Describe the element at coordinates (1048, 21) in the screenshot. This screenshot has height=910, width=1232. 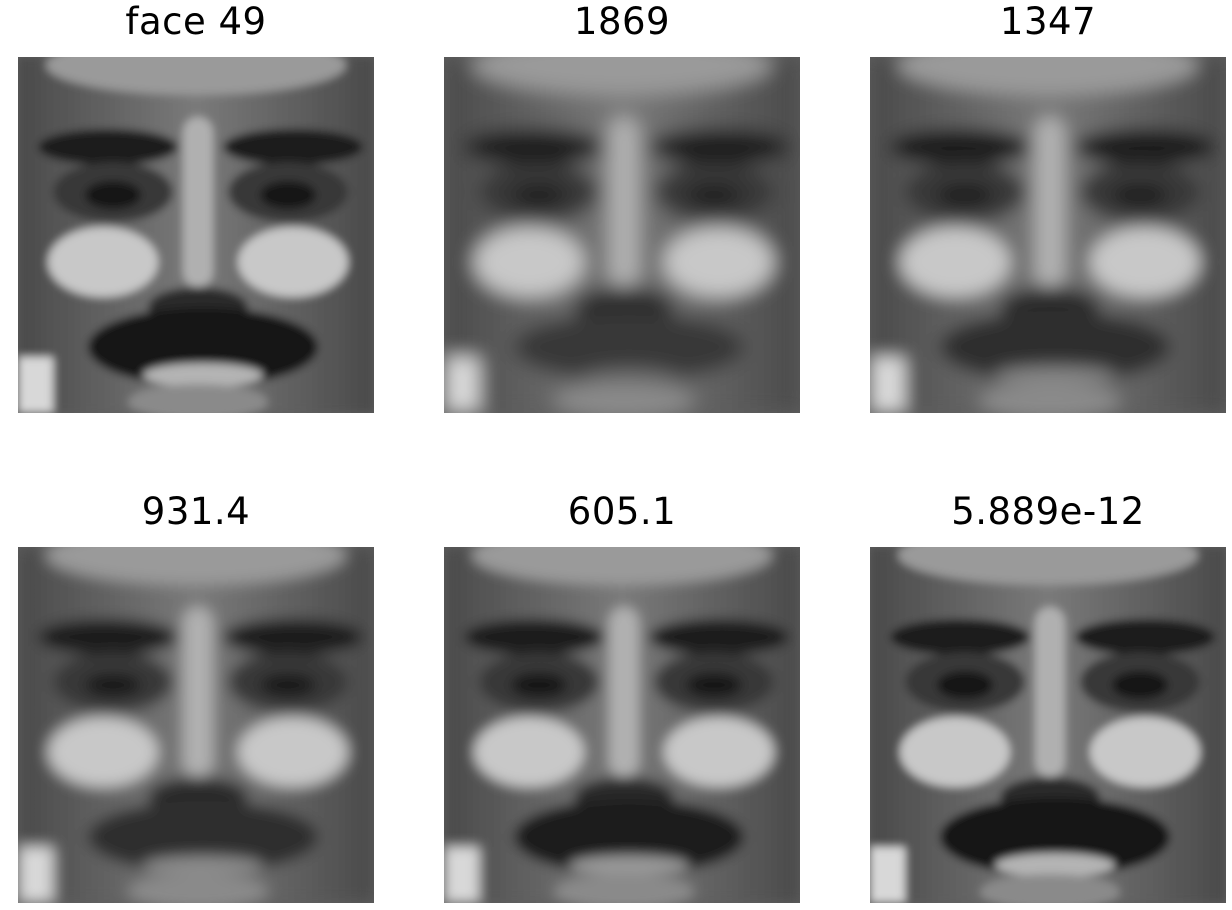
I see `panel-title: 1347` at that location.